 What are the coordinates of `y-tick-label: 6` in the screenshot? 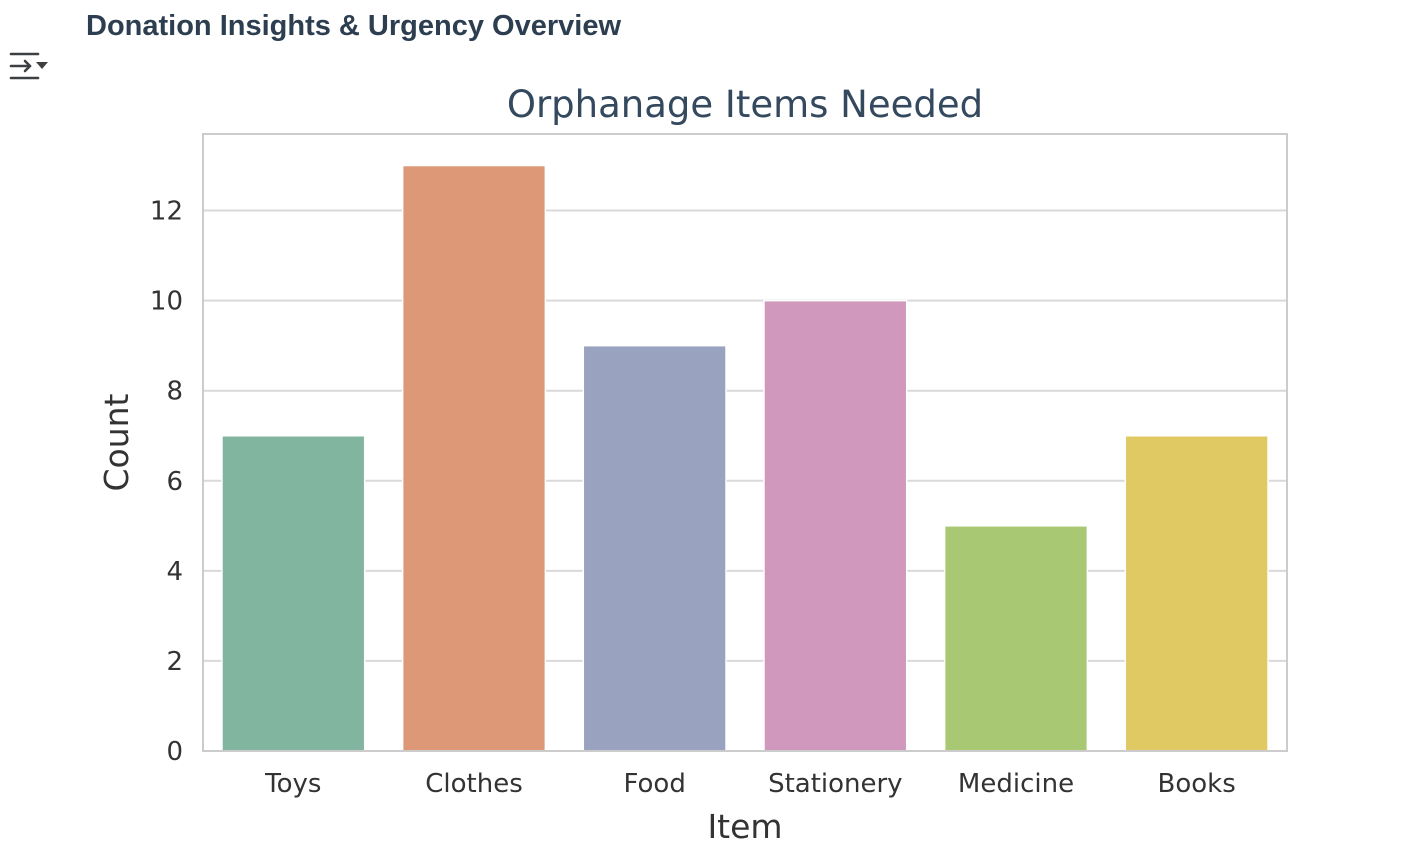 It's located at (174, 482).